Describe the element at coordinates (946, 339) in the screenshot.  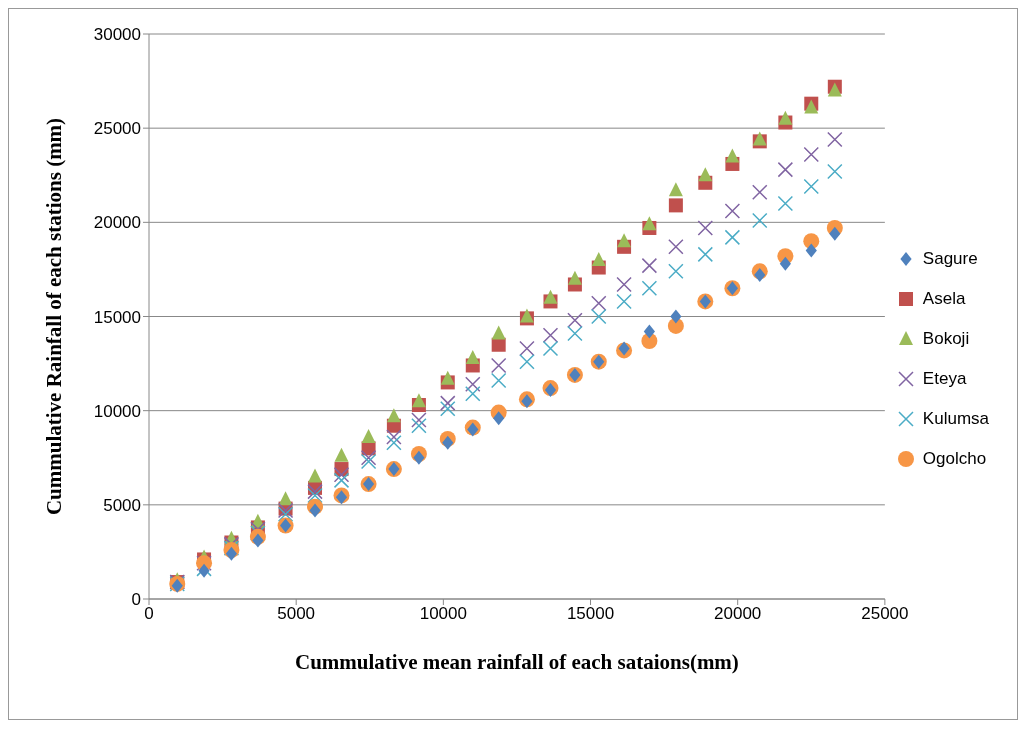
I see `legend-label: Bokoji` at that location.